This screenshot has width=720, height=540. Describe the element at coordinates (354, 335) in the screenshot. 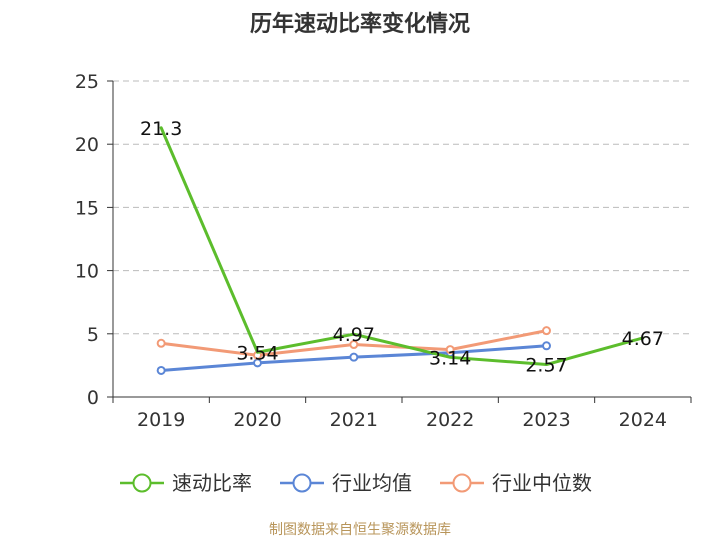

I see `data-label: 4.97` at that location.